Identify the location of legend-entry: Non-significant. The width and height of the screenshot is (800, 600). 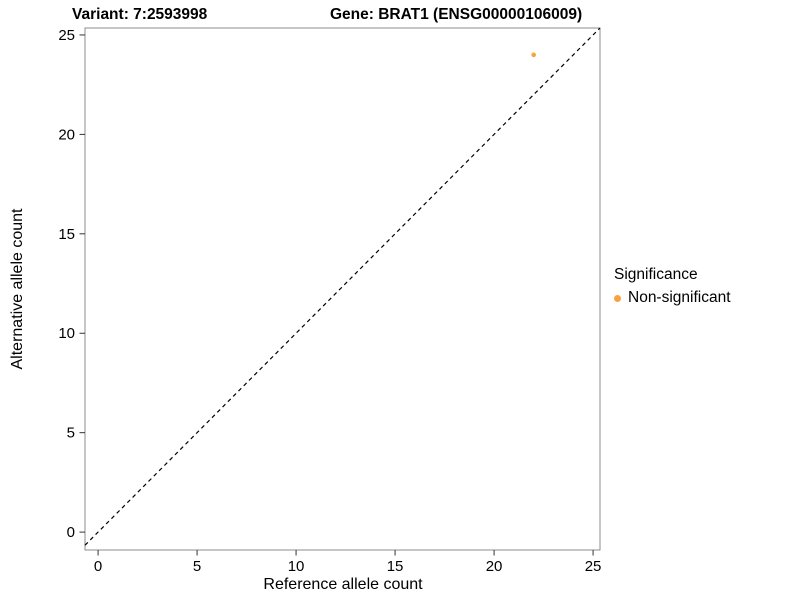
(672, 298).